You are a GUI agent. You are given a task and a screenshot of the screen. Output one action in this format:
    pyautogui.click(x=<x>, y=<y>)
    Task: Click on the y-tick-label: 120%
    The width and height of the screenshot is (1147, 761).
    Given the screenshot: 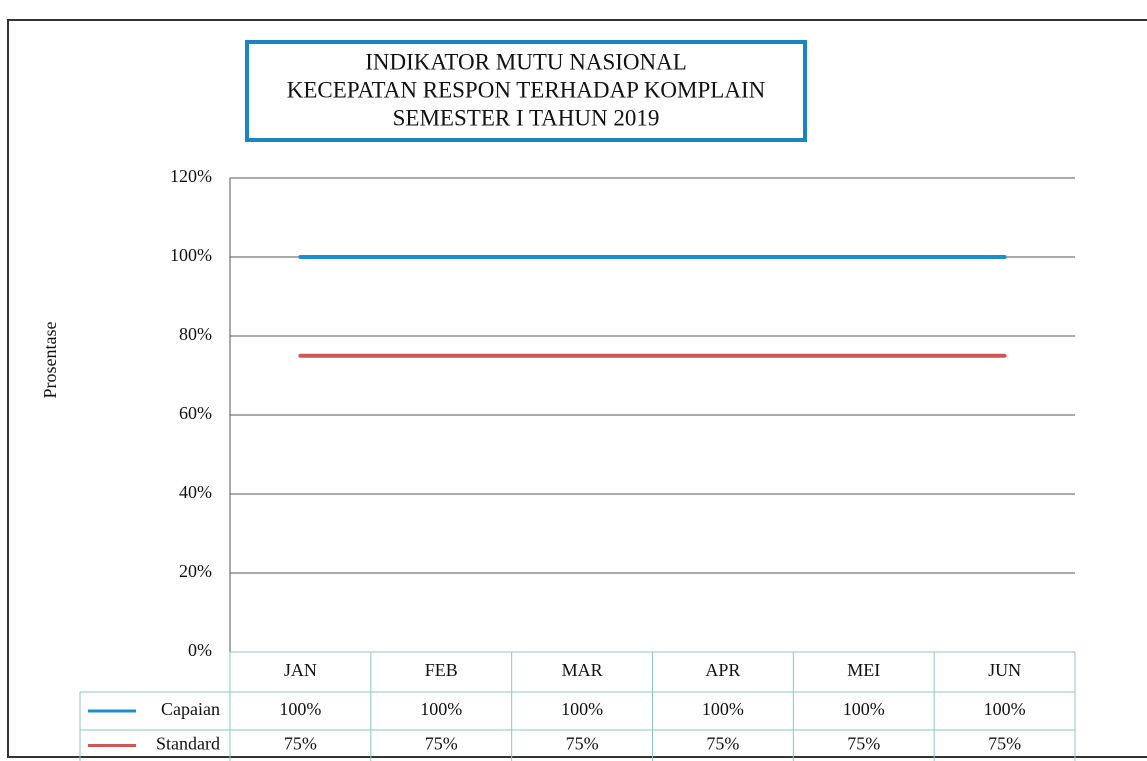 What is the action you would take?
    pyautogui.click(x=191, y=176)
    